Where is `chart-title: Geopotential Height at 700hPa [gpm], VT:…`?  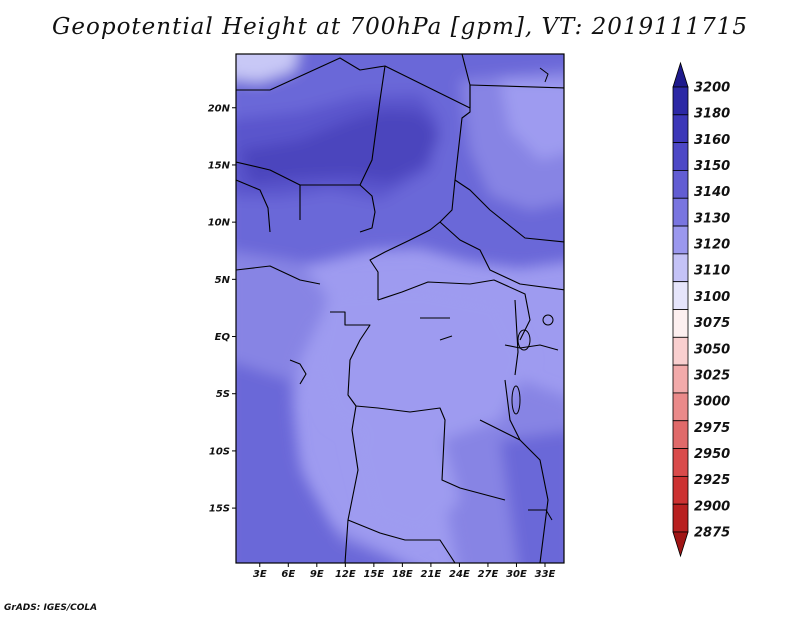 chart-title: Geopotential Height at 700hPa [gpm], VT:… is located at coordinates (400, 27).